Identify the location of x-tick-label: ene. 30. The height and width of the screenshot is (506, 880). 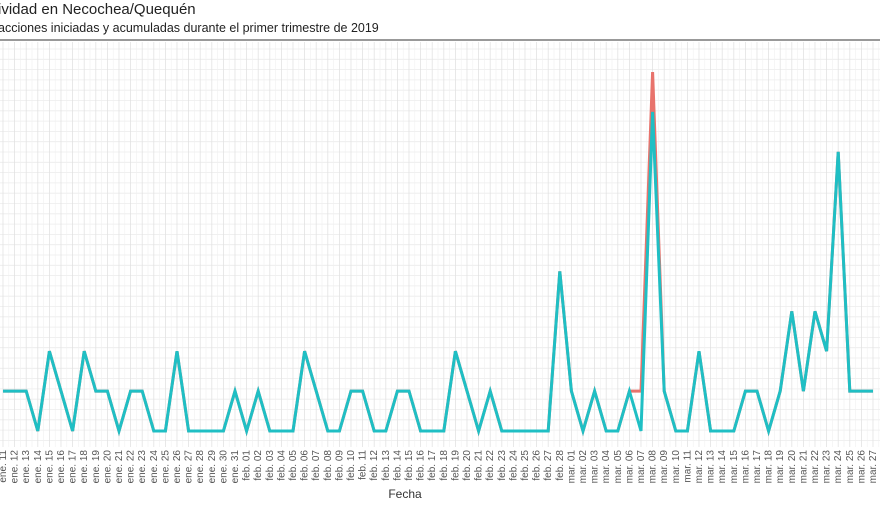
(223, 467).